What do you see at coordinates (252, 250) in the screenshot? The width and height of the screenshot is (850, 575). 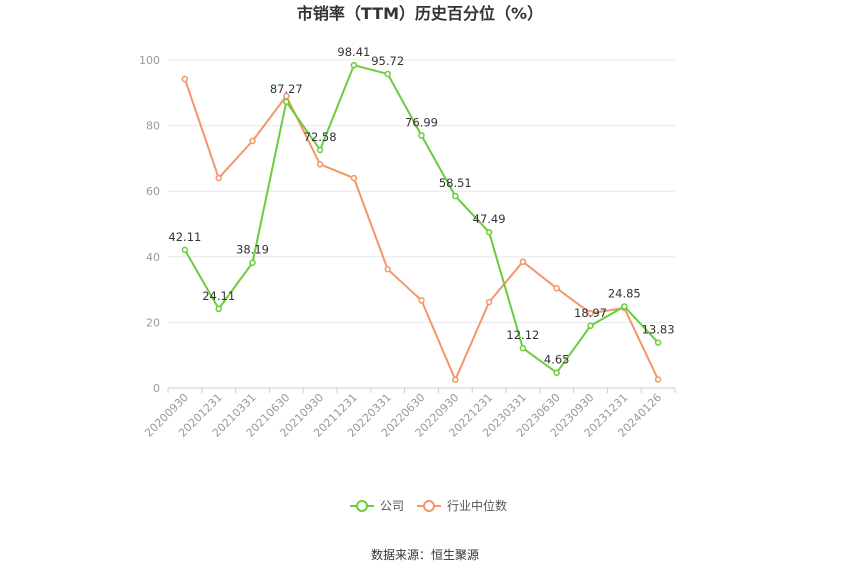 I see `data-label: 38.19` at bounding box center [252, 250].